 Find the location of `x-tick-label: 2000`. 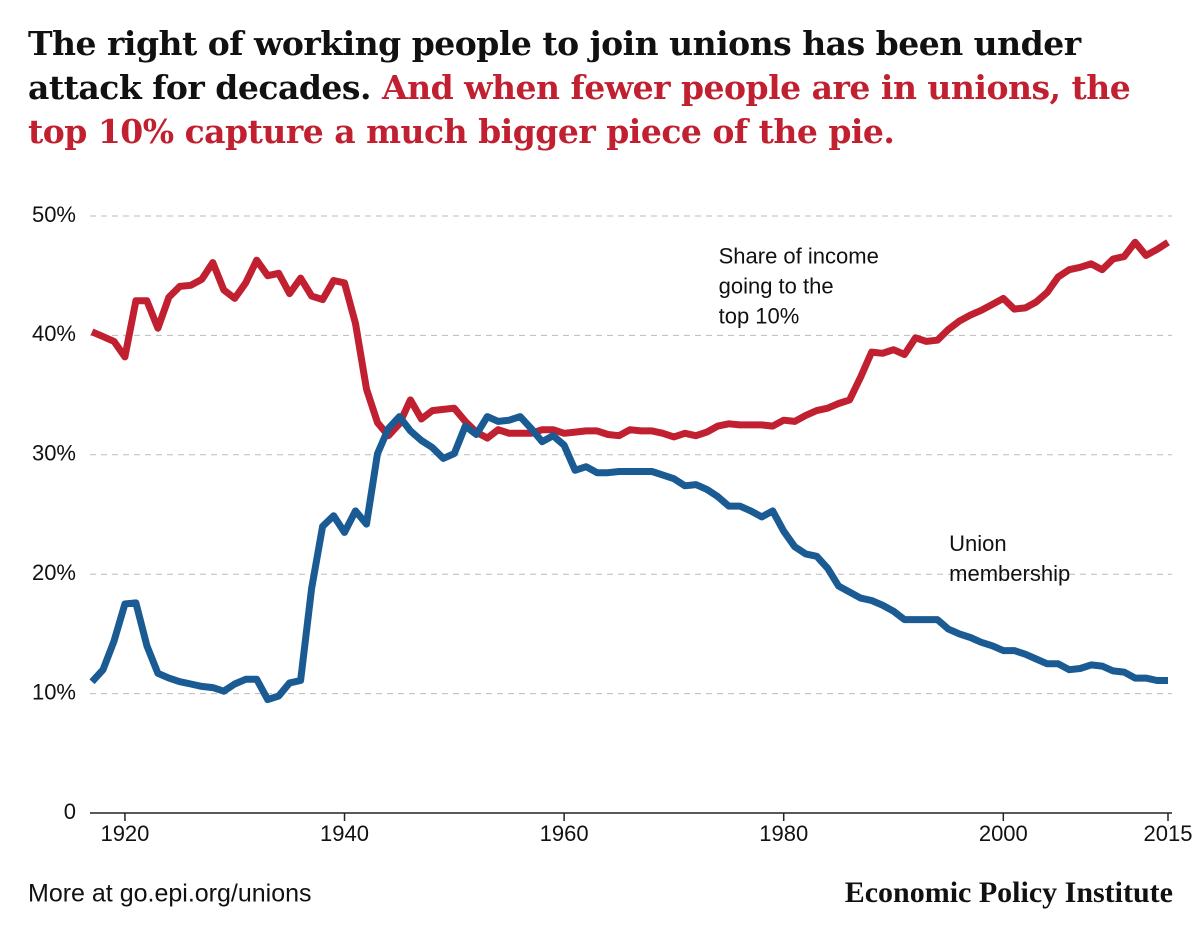

x-tick-label: 2000 is located at coordinates (1003, 833).